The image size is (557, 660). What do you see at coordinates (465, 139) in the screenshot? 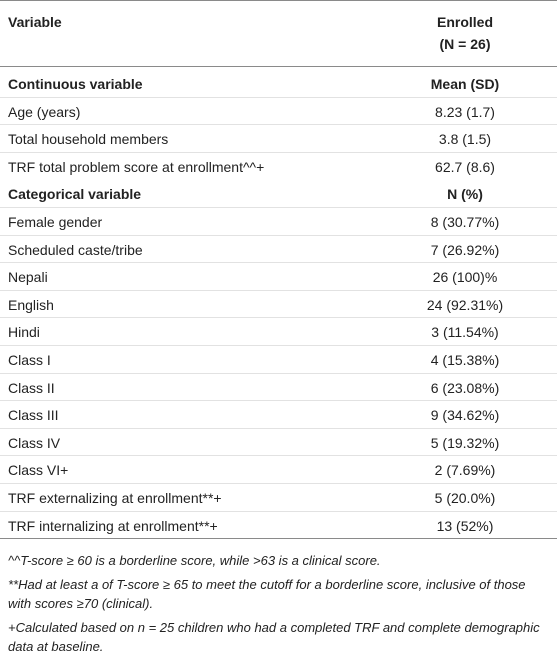
I see `row-value: 3.8 (1.5)` at bounding box center [465, 139].